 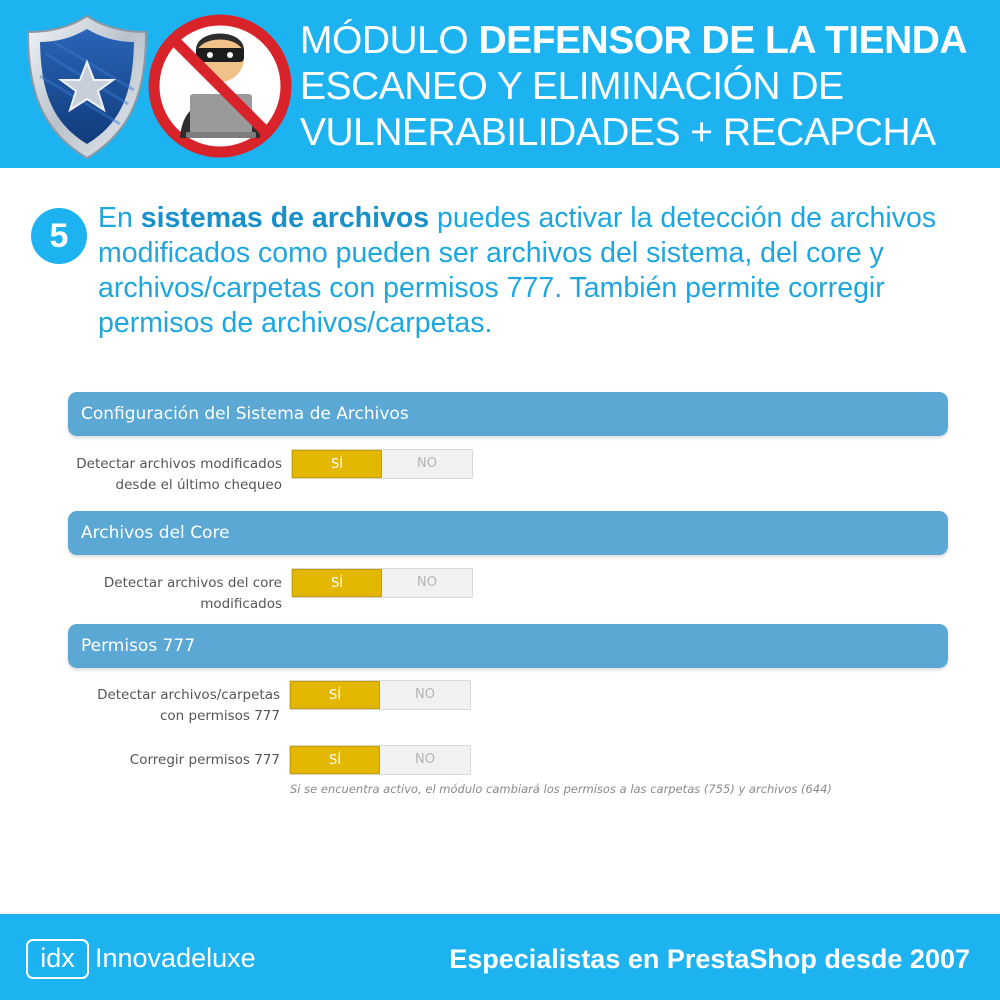 I want to click on shield-star-icon, so click(x=87, y=87).